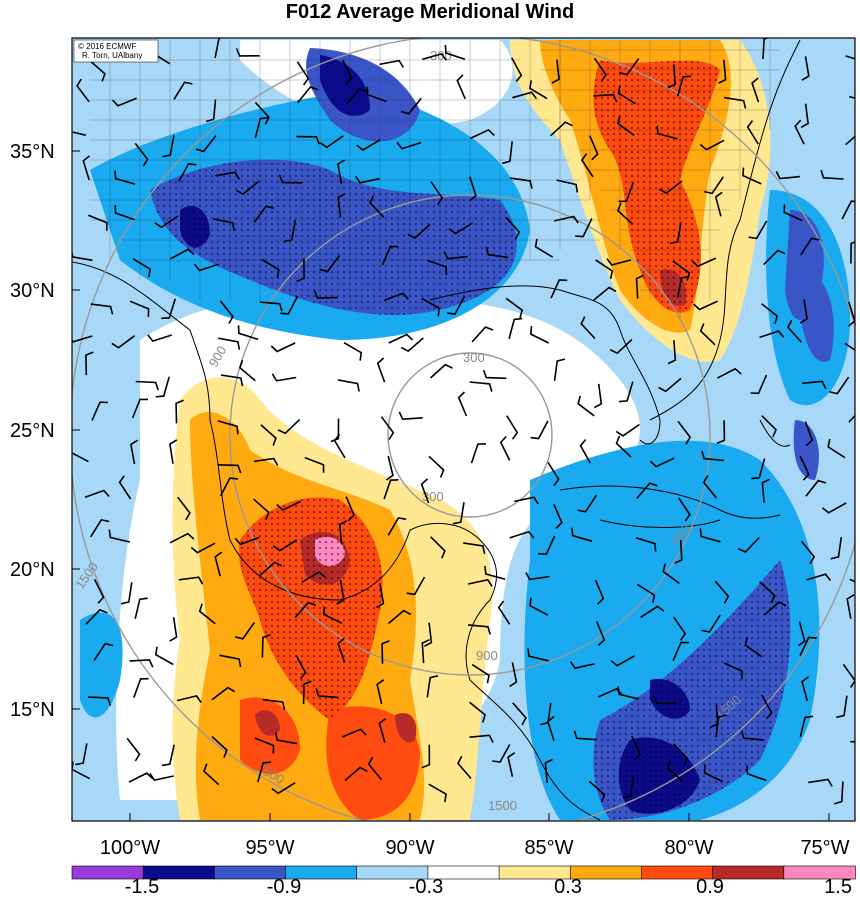 This screenshot has width=860, height=900. Describe the element at coordinates (488, 887) in the screenshot. I see `colorbar-labels: -1.5 -0.9 -0.3 0.3 0.9 1.5` at that location.